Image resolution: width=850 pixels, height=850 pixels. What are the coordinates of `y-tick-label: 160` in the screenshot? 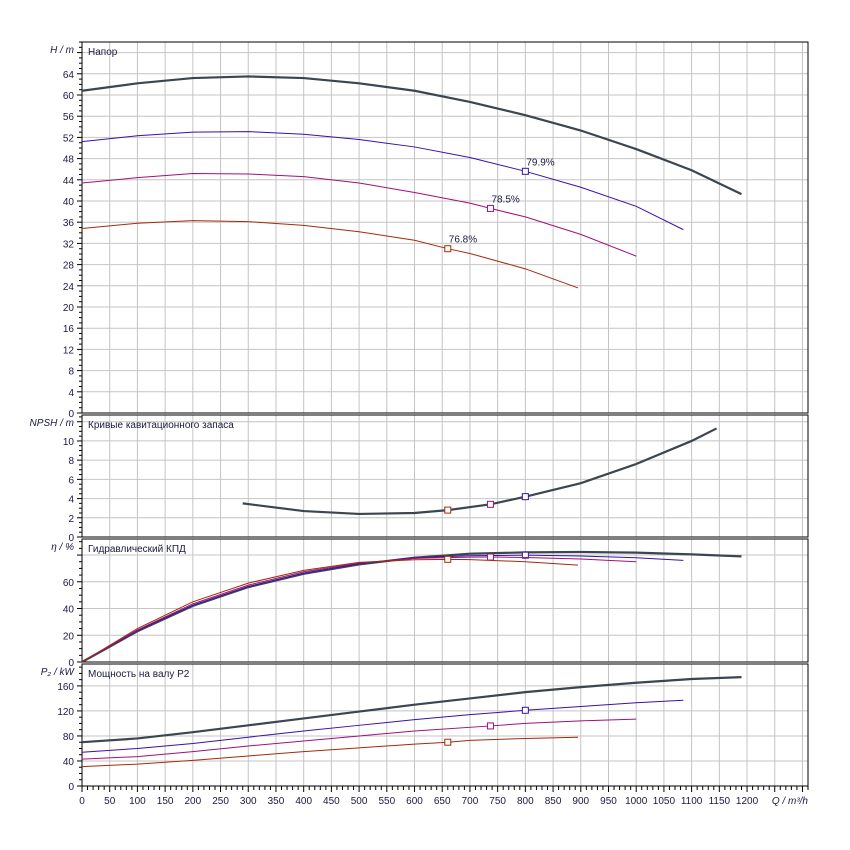 It's located at (65, 687).